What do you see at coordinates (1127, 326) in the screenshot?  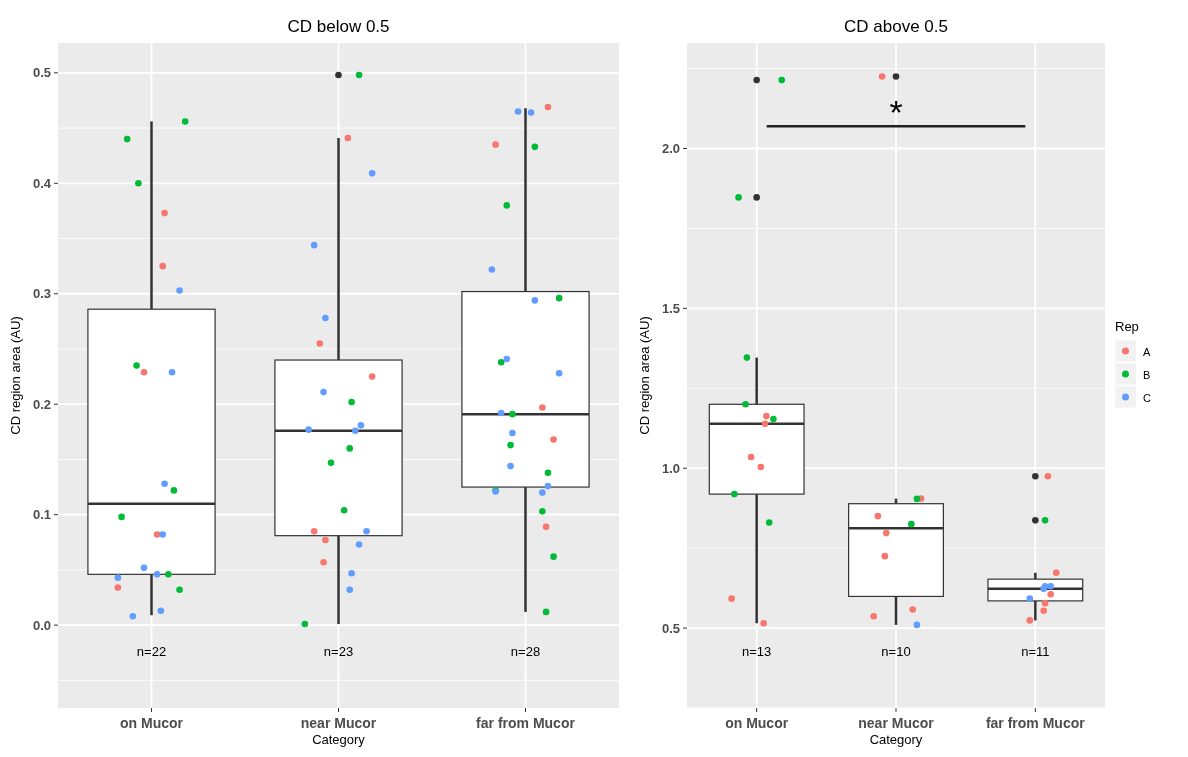 I see `legend-title: Rep` at bounding box center [1127, 326].